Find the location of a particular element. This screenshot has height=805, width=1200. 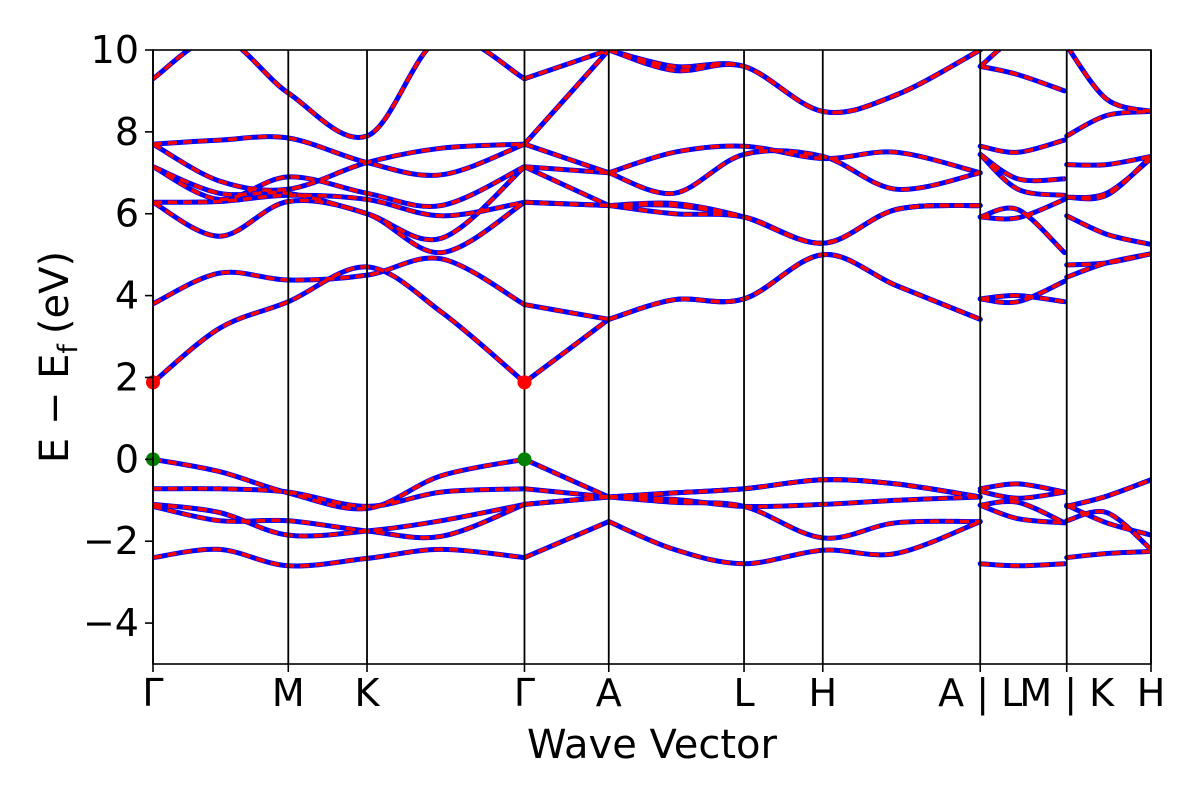

y-tick-label-7: 10 is located at coordinates (115, 50).